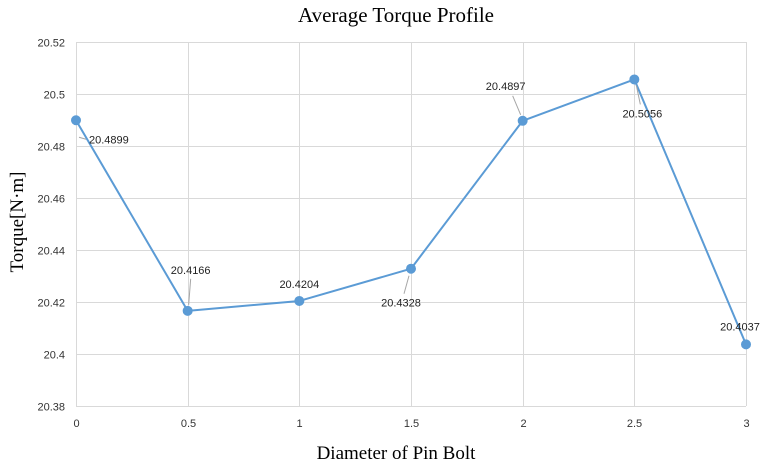 This screenshot has width=762, height=467. I want to click on y-axis-title: Torque[N·m], so click(17, 221).